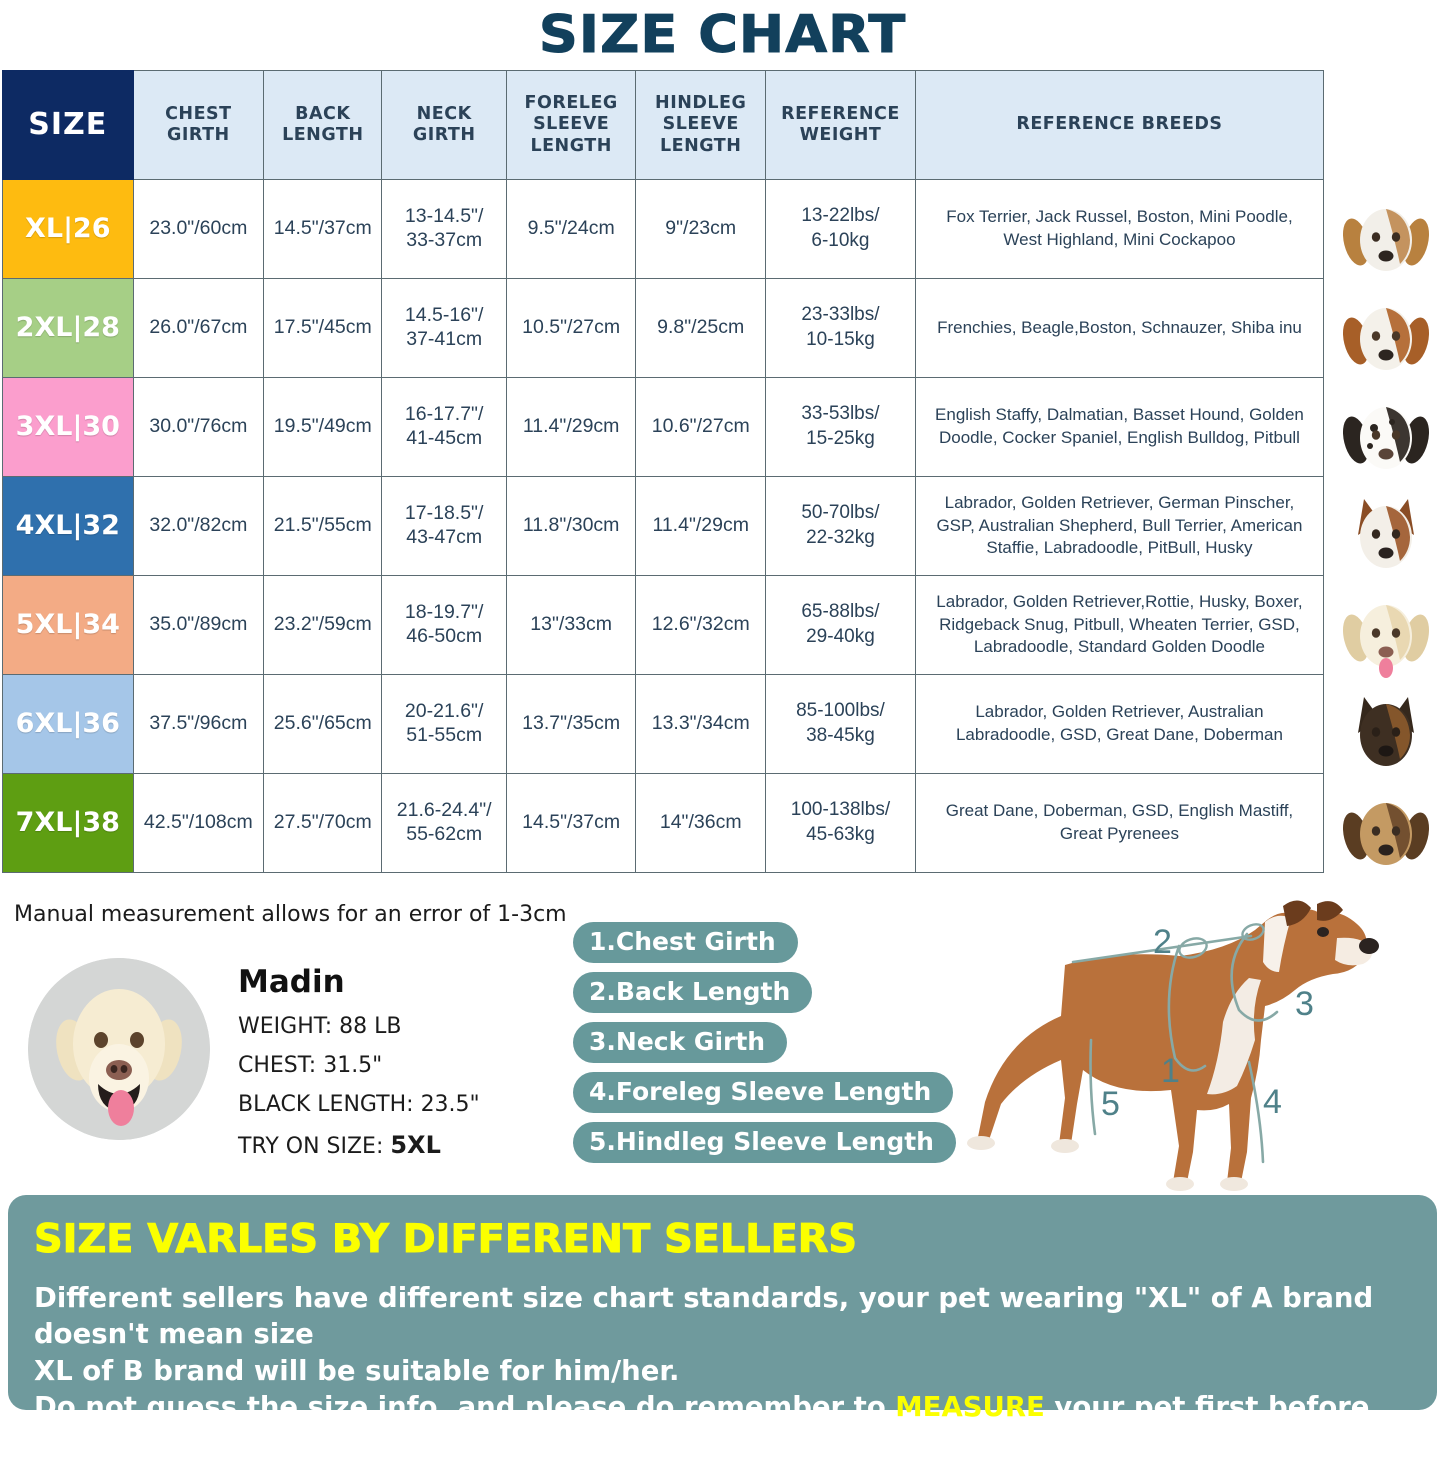 This screenshot has height=1461, width=1445. I want to click on cell-line: 22-32kg, so click(840, 537).